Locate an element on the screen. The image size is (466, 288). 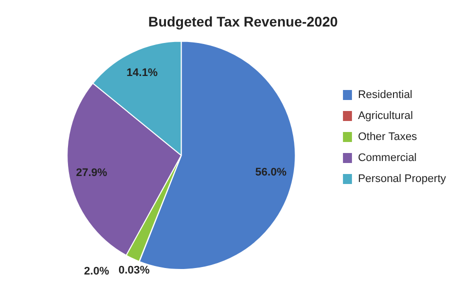
data-label: 0.03% is located at coordinates (134, 270).